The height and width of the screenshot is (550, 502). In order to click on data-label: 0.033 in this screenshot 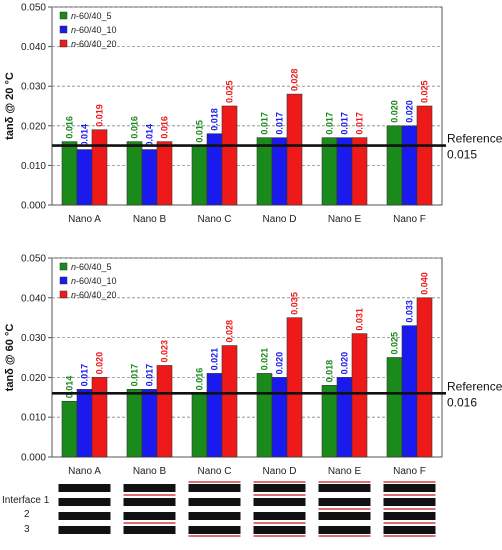, I will do `click(410, 311)`.